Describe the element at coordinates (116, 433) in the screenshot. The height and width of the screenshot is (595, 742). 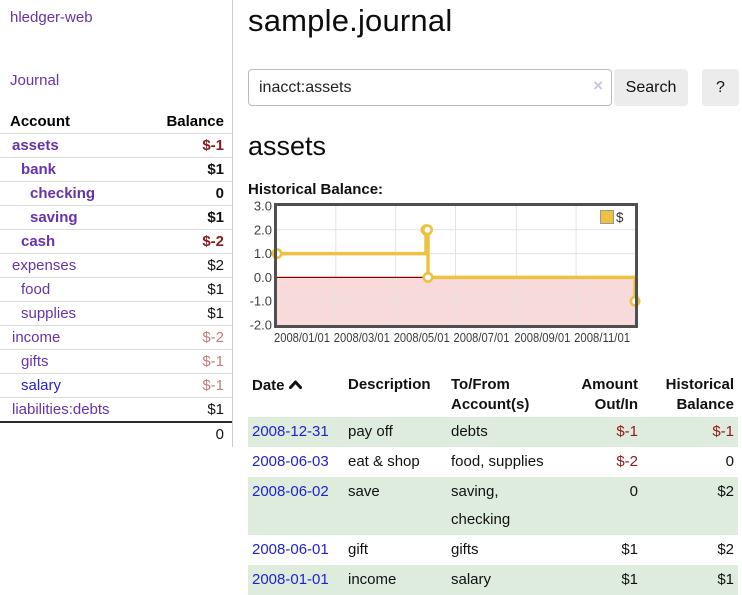
I see `accounts-total-row: 0` at that location.